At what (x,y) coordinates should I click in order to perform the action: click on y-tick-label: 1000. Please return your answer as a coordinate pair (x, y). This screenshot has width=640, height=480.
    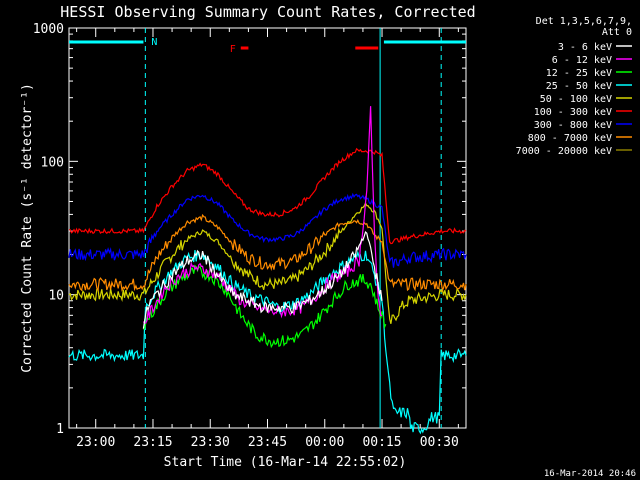
    Looking at the image, I should click on (48, 29).